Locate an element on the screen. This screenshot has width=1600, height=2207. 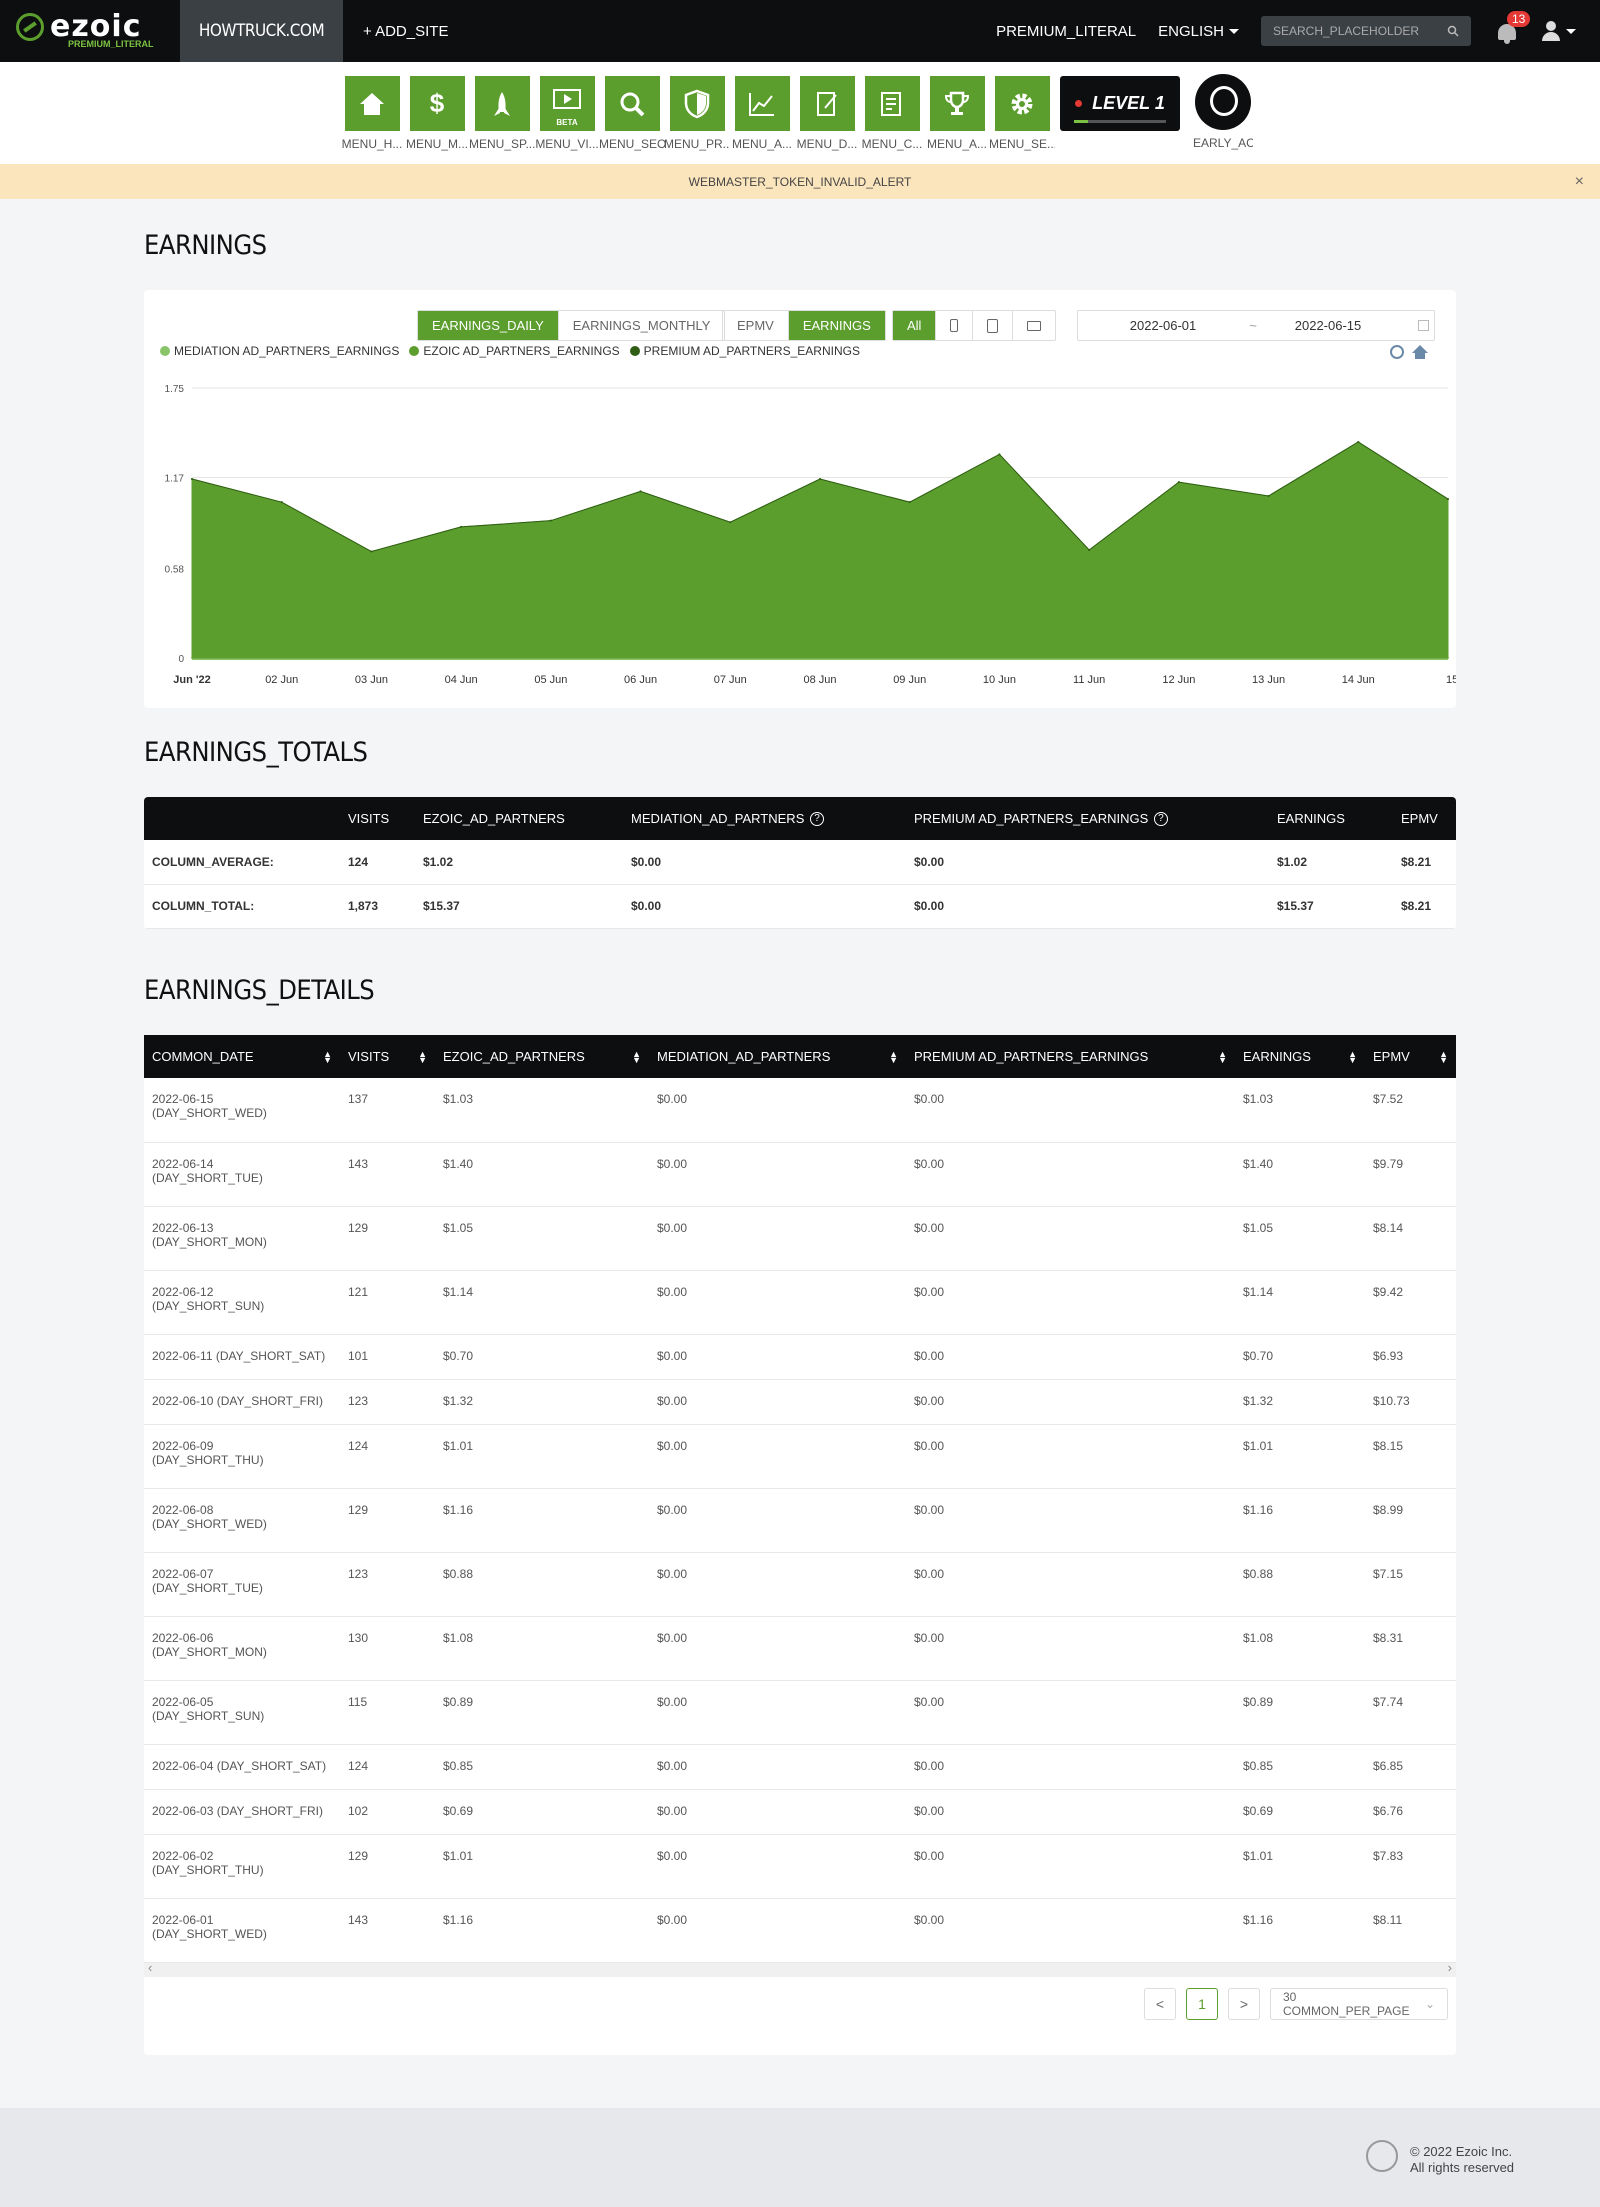
tab-earnings-daily: EARNINGS_DAILY is located at coordinates (488, 325).